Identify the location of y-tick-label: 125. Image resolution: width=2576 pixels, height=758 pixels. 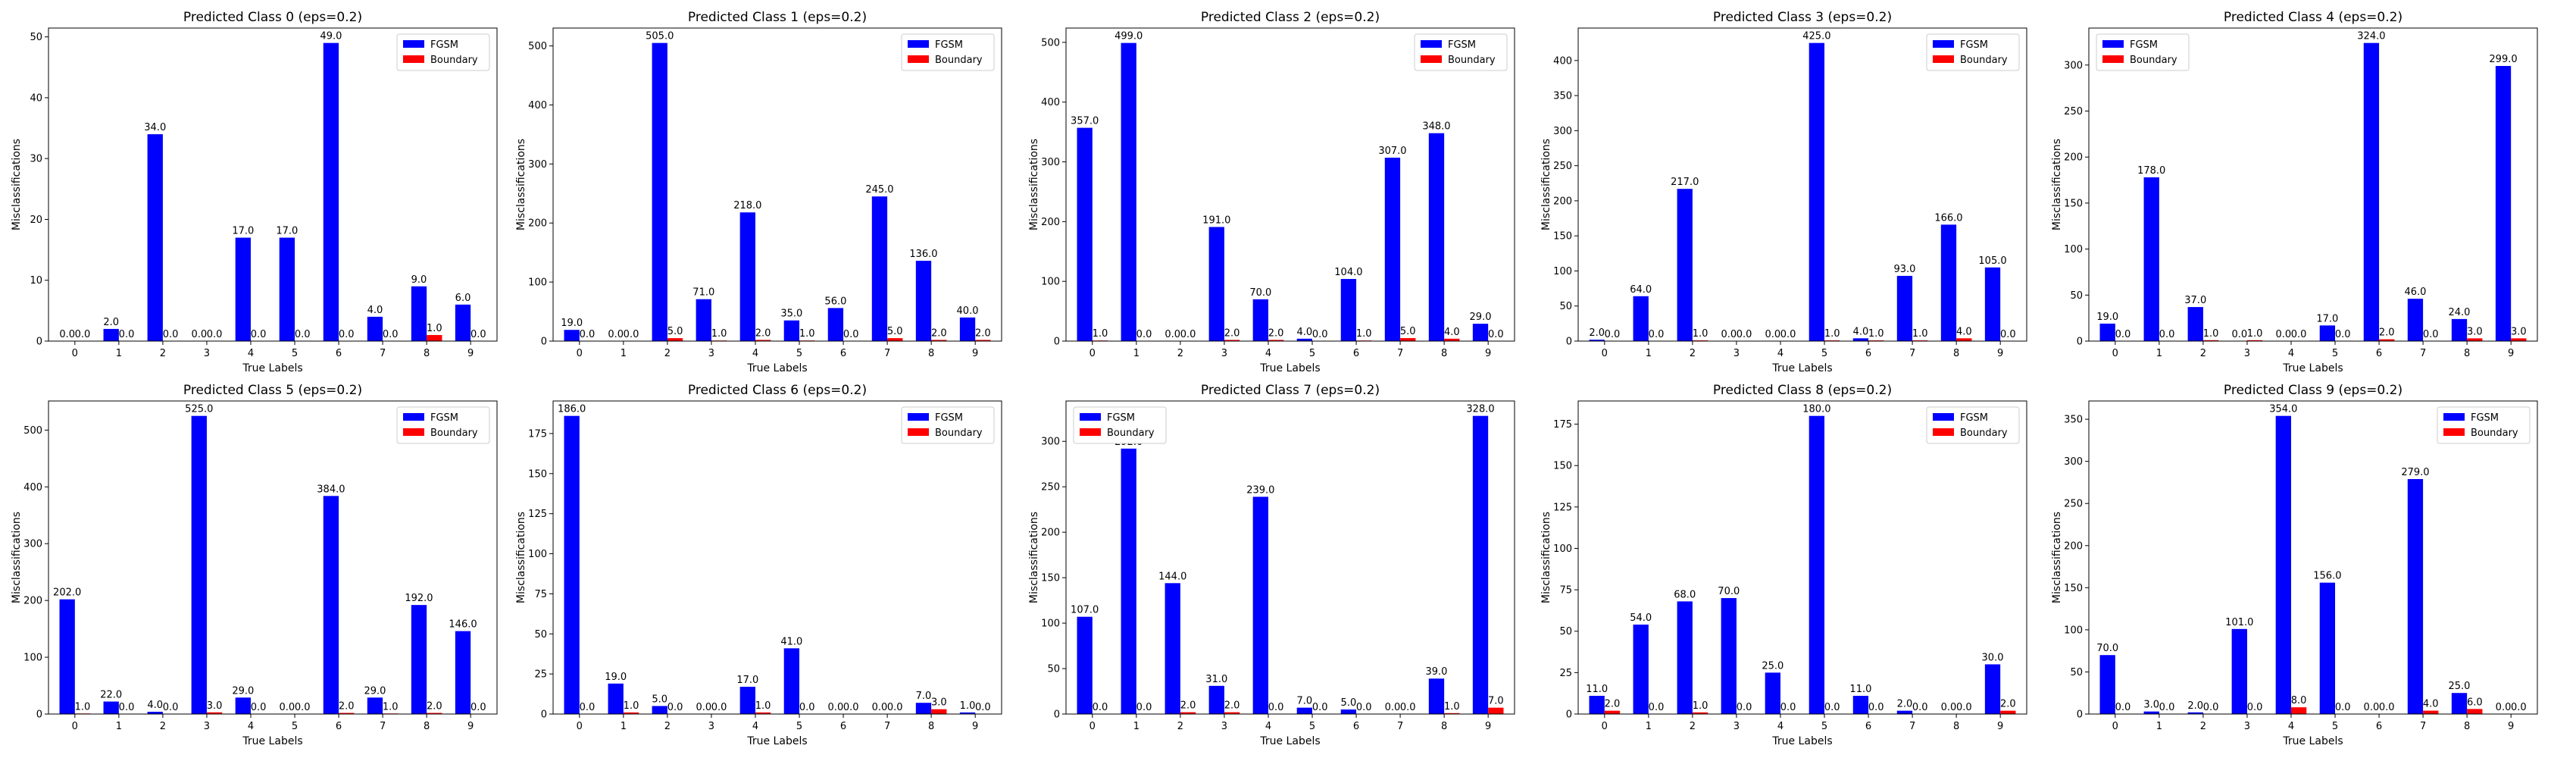
(1562, 507).